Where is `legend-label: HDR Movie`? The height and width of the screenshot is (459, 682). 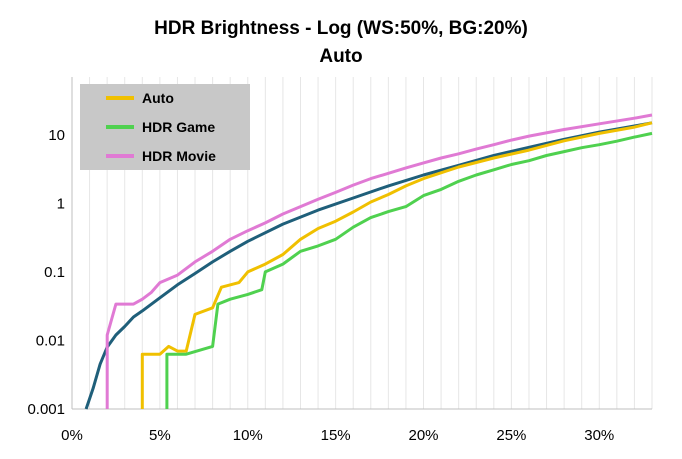
legend-label: HDR Movie is located at coordinates (179, 156).